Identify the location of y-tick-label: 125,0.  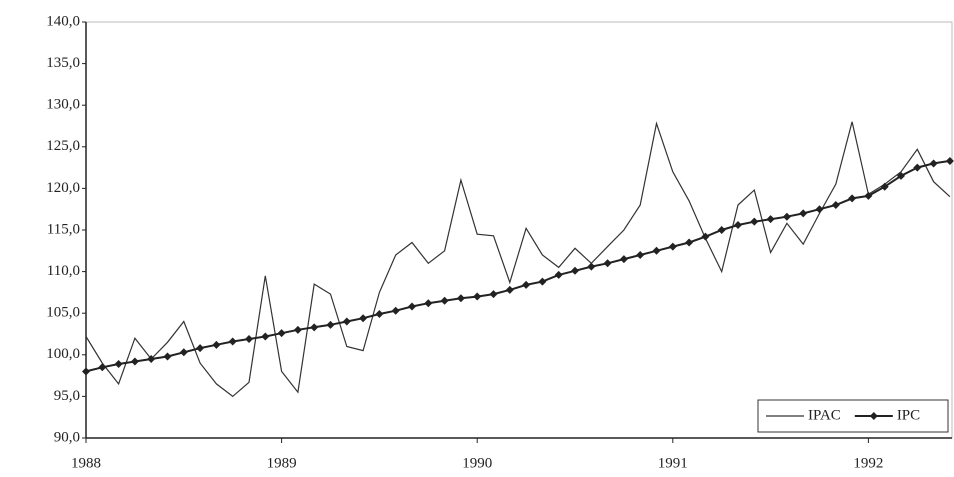
(63, 146).